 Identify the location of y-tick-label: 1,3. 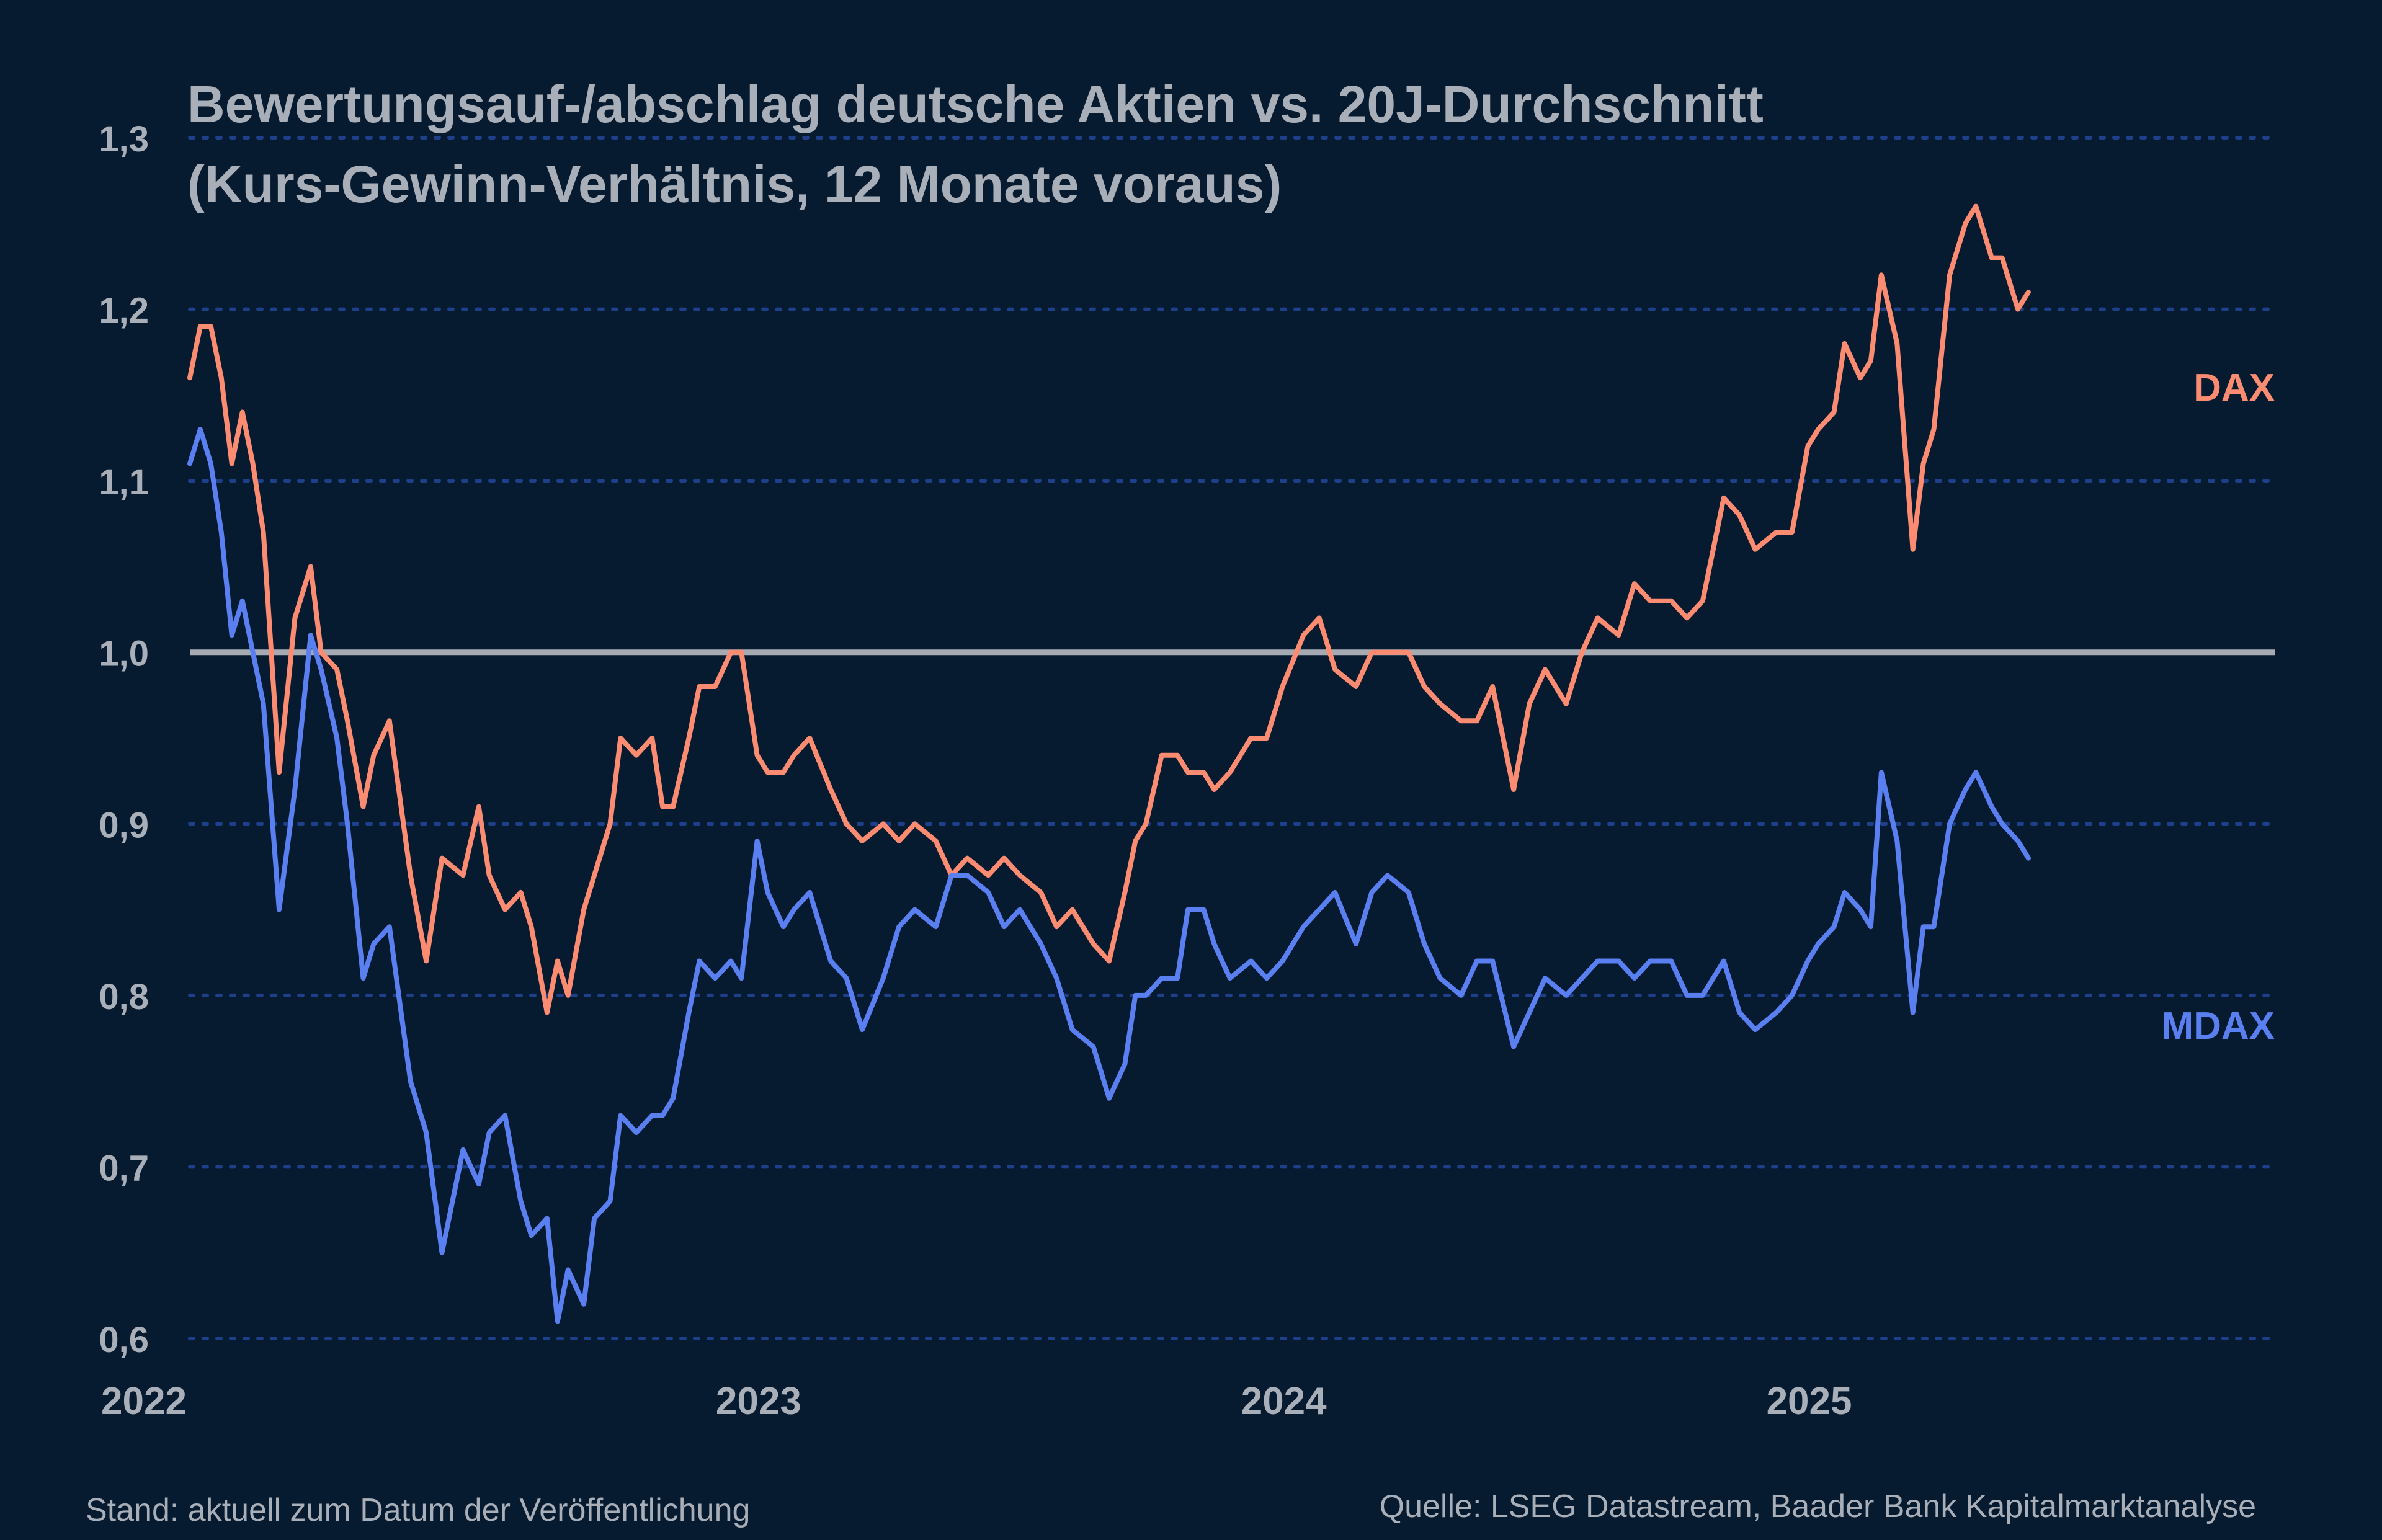
(124, 139).